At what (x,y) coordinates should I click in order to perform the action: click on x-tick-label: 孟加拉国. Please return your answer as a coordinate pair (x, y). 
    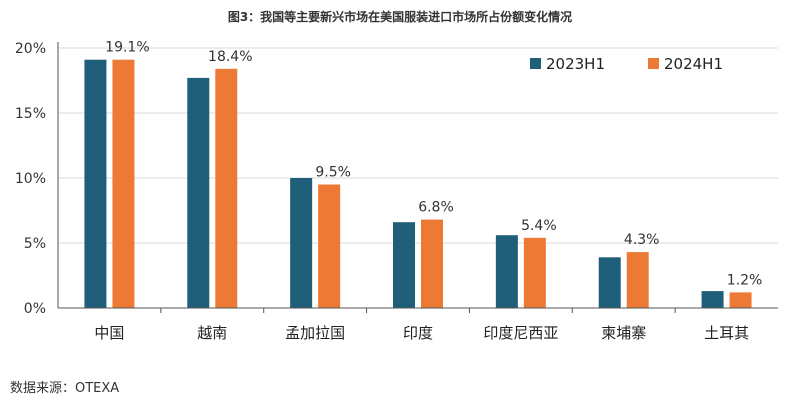
    Looking at the image, I should click on (315, 333).